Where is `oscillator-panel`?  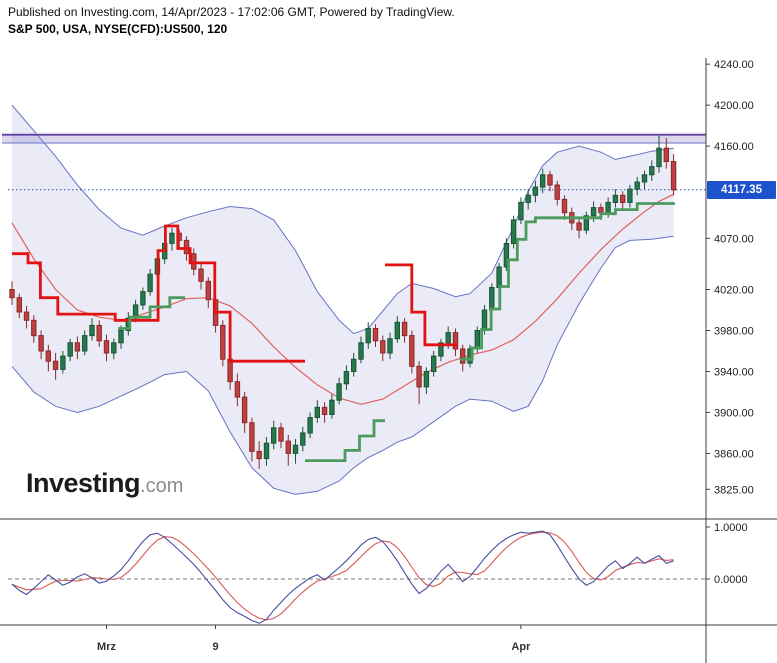
oscillator-panel is located at coordinates (357, 577).